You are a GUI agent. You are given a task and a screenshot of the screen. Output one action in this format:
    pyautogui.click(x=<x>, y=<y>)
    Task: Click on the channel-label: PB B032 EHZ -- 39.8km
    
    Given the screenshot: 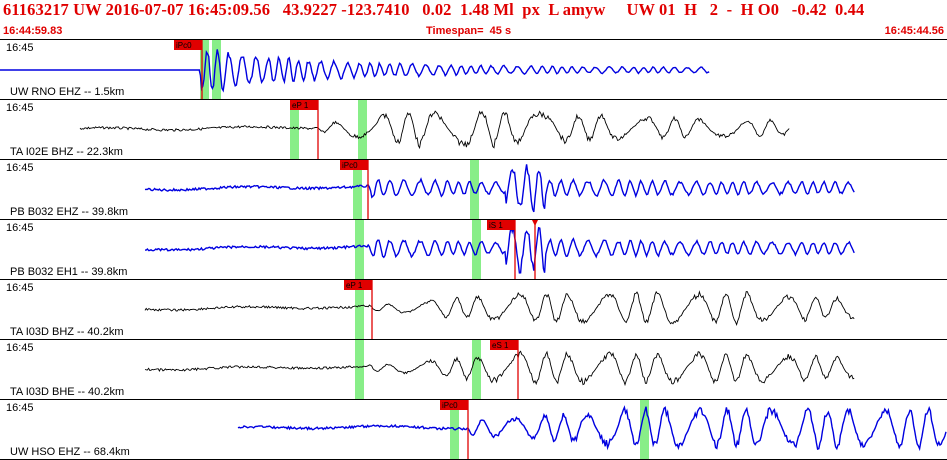 What is the action you would take?
    pyautogui.click(x=69, y=212)
    